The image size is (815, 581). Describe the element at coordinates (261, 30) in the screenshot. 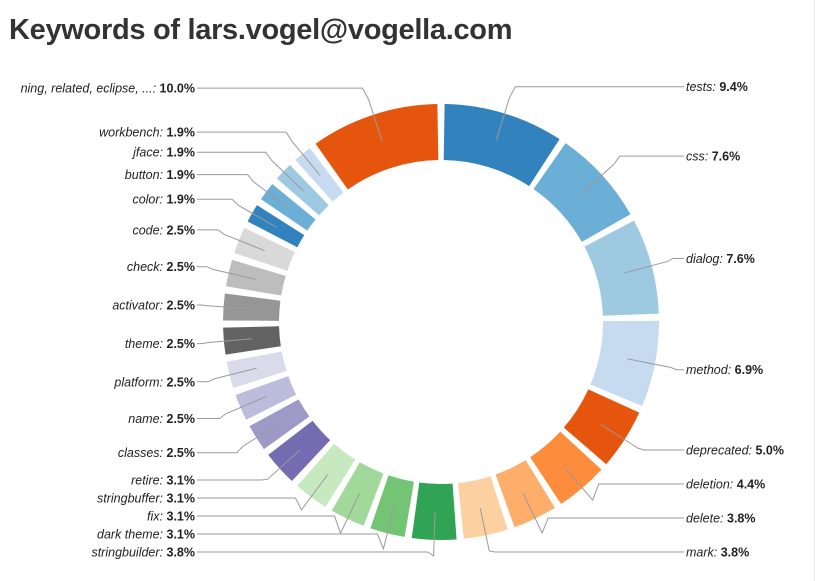

I see `chart-title: Keywords of lars.vogel@vogella.com` at that location.